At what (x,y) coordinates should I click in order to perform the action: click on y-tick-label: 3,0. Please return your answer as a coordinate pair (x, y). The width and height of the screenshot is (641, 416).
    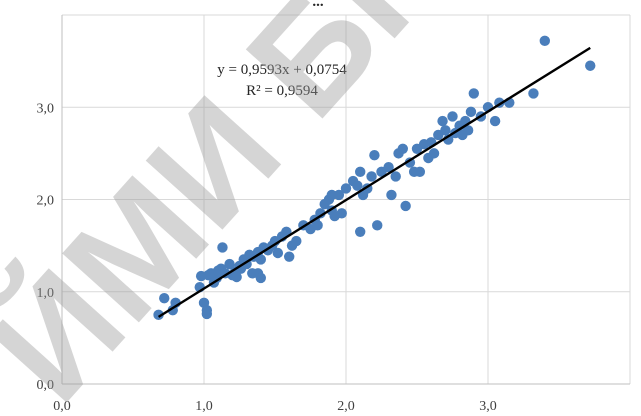
    Looking at the image, I should click on (46, 108).